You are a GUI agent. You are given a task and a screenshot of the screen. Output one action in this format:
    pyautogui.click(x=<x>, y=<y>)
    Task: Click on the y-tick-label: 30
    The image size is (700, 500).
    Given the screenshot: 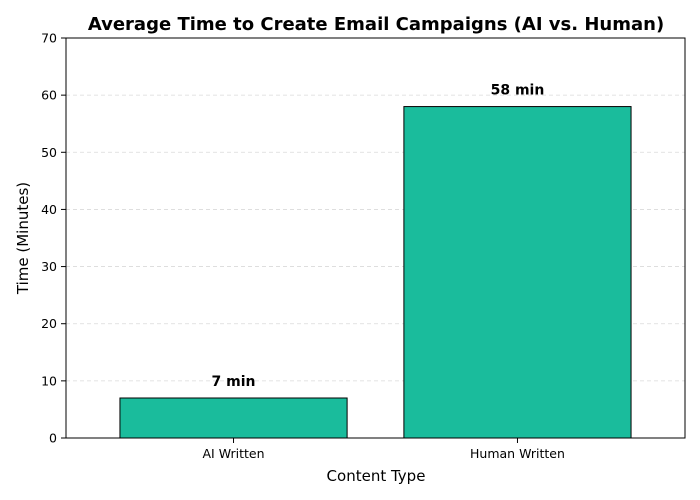 What is the action you would take?
    pyautogui.click(x=49, y=266)
    